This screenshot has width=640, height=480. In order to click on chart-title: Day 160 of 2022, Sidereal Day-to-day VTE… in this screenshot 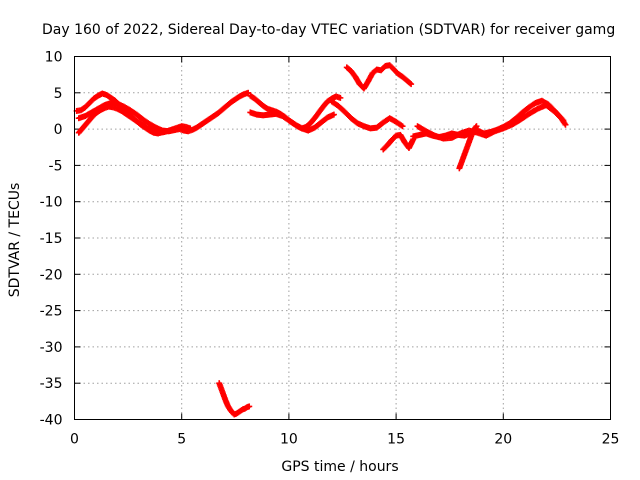, I will do `click(328, 30)`.